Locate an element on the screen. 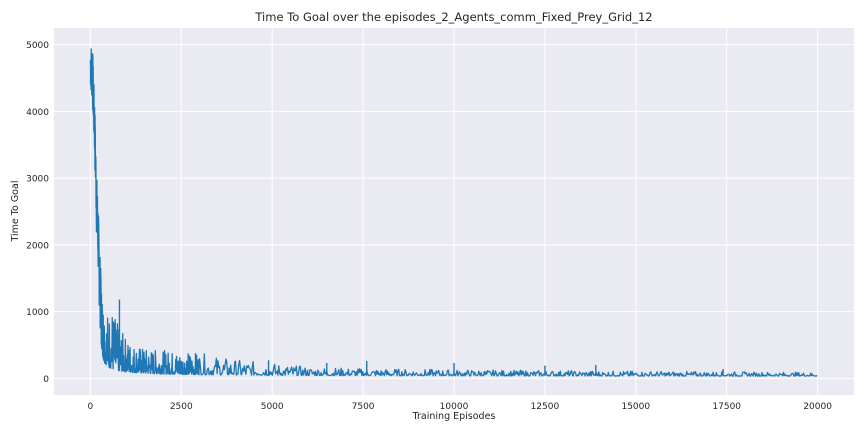 The image size is (864, 432). x-tick-label: 15000 is located at coordinates (635, 407).